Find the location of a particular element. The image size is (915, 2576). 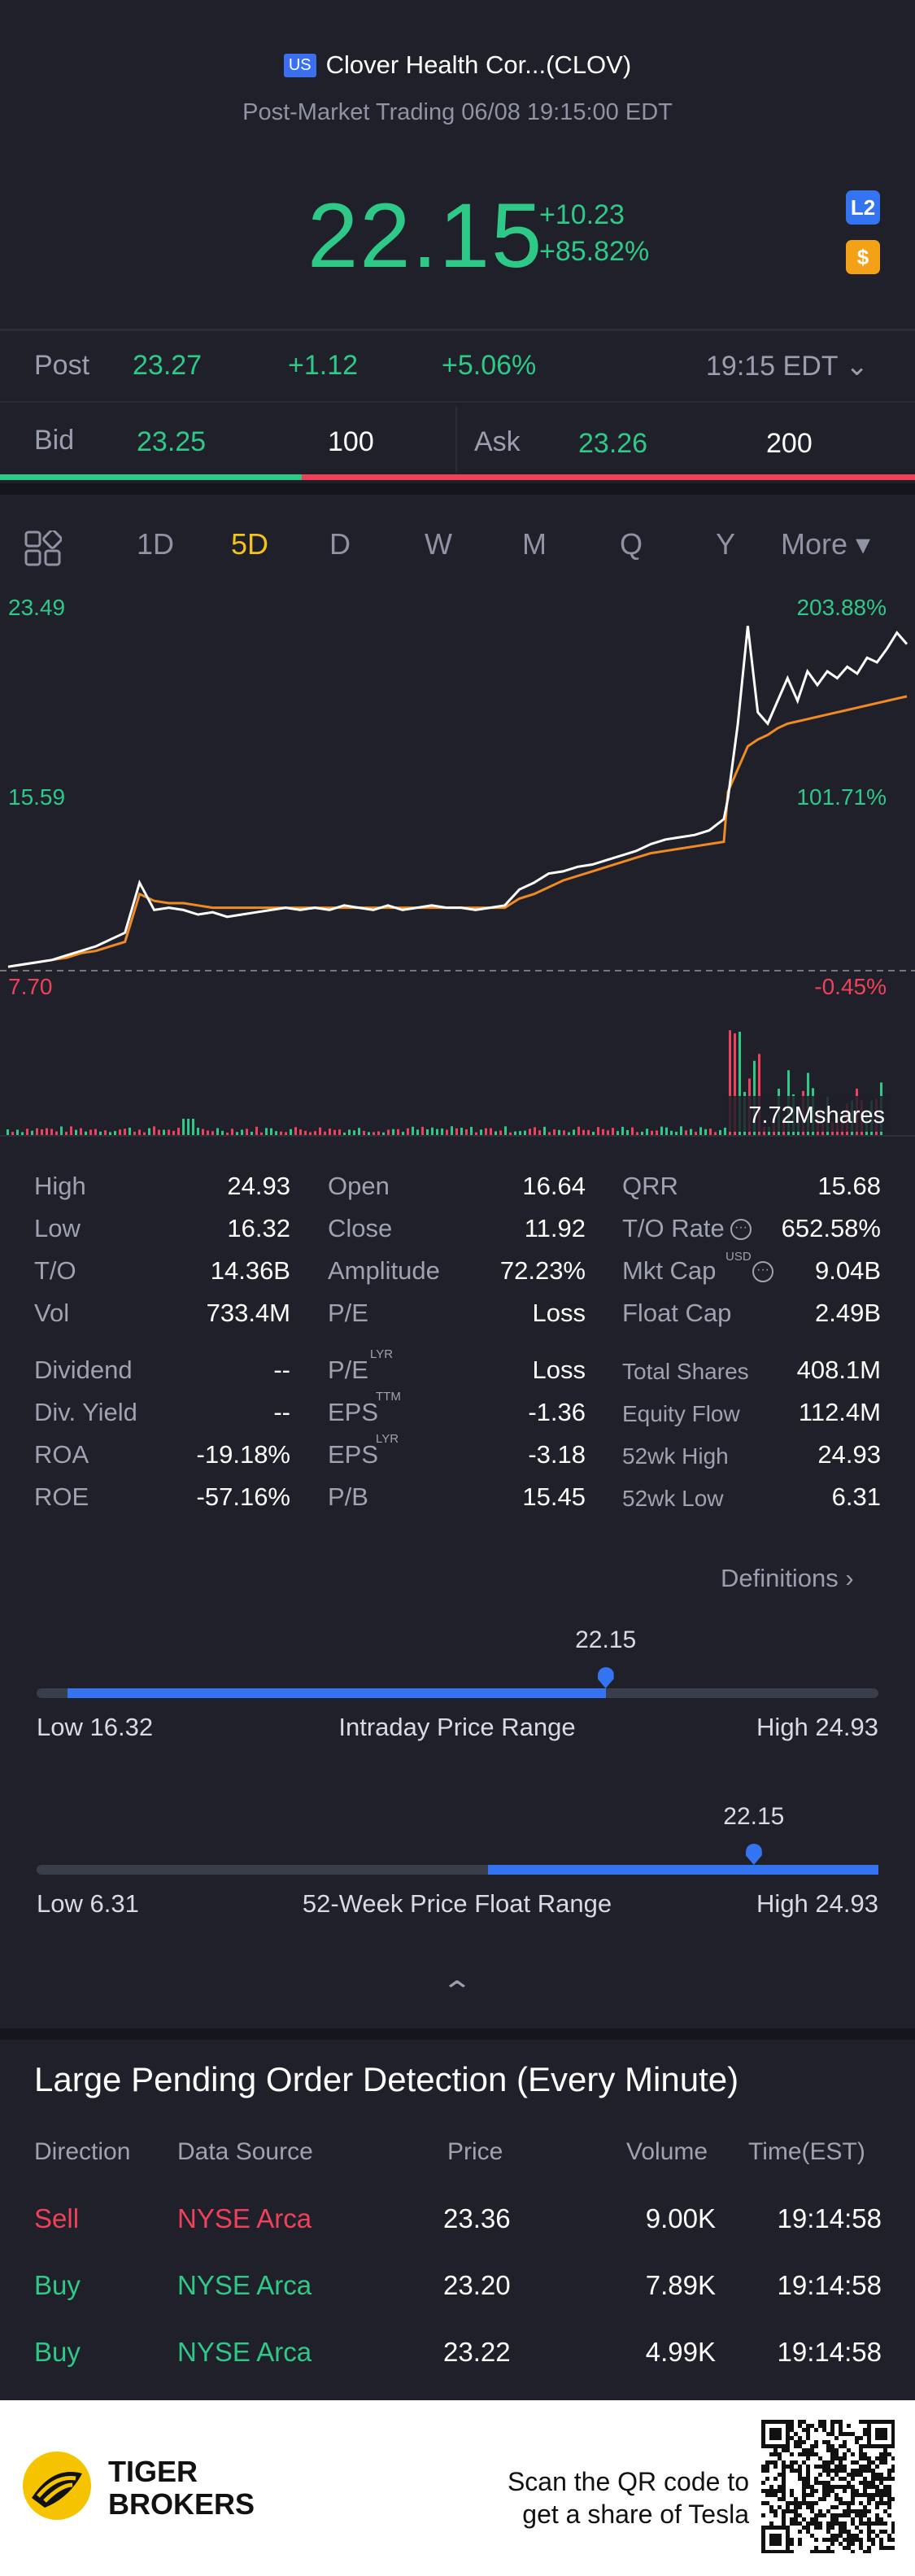

tab-d: D is located at coordinates (340, 544).